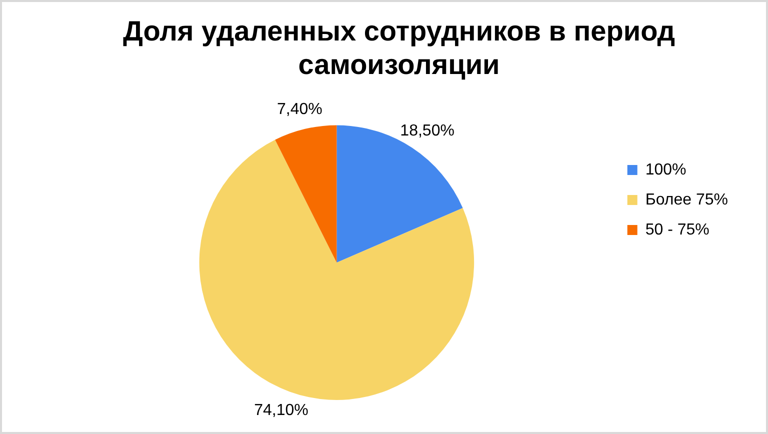 Image resolution: width=768 pixels, height=434 pixels. Describe the element at coordinates (686, 199) in the screenshot. I see `legend-label: Более 75%` at that location.